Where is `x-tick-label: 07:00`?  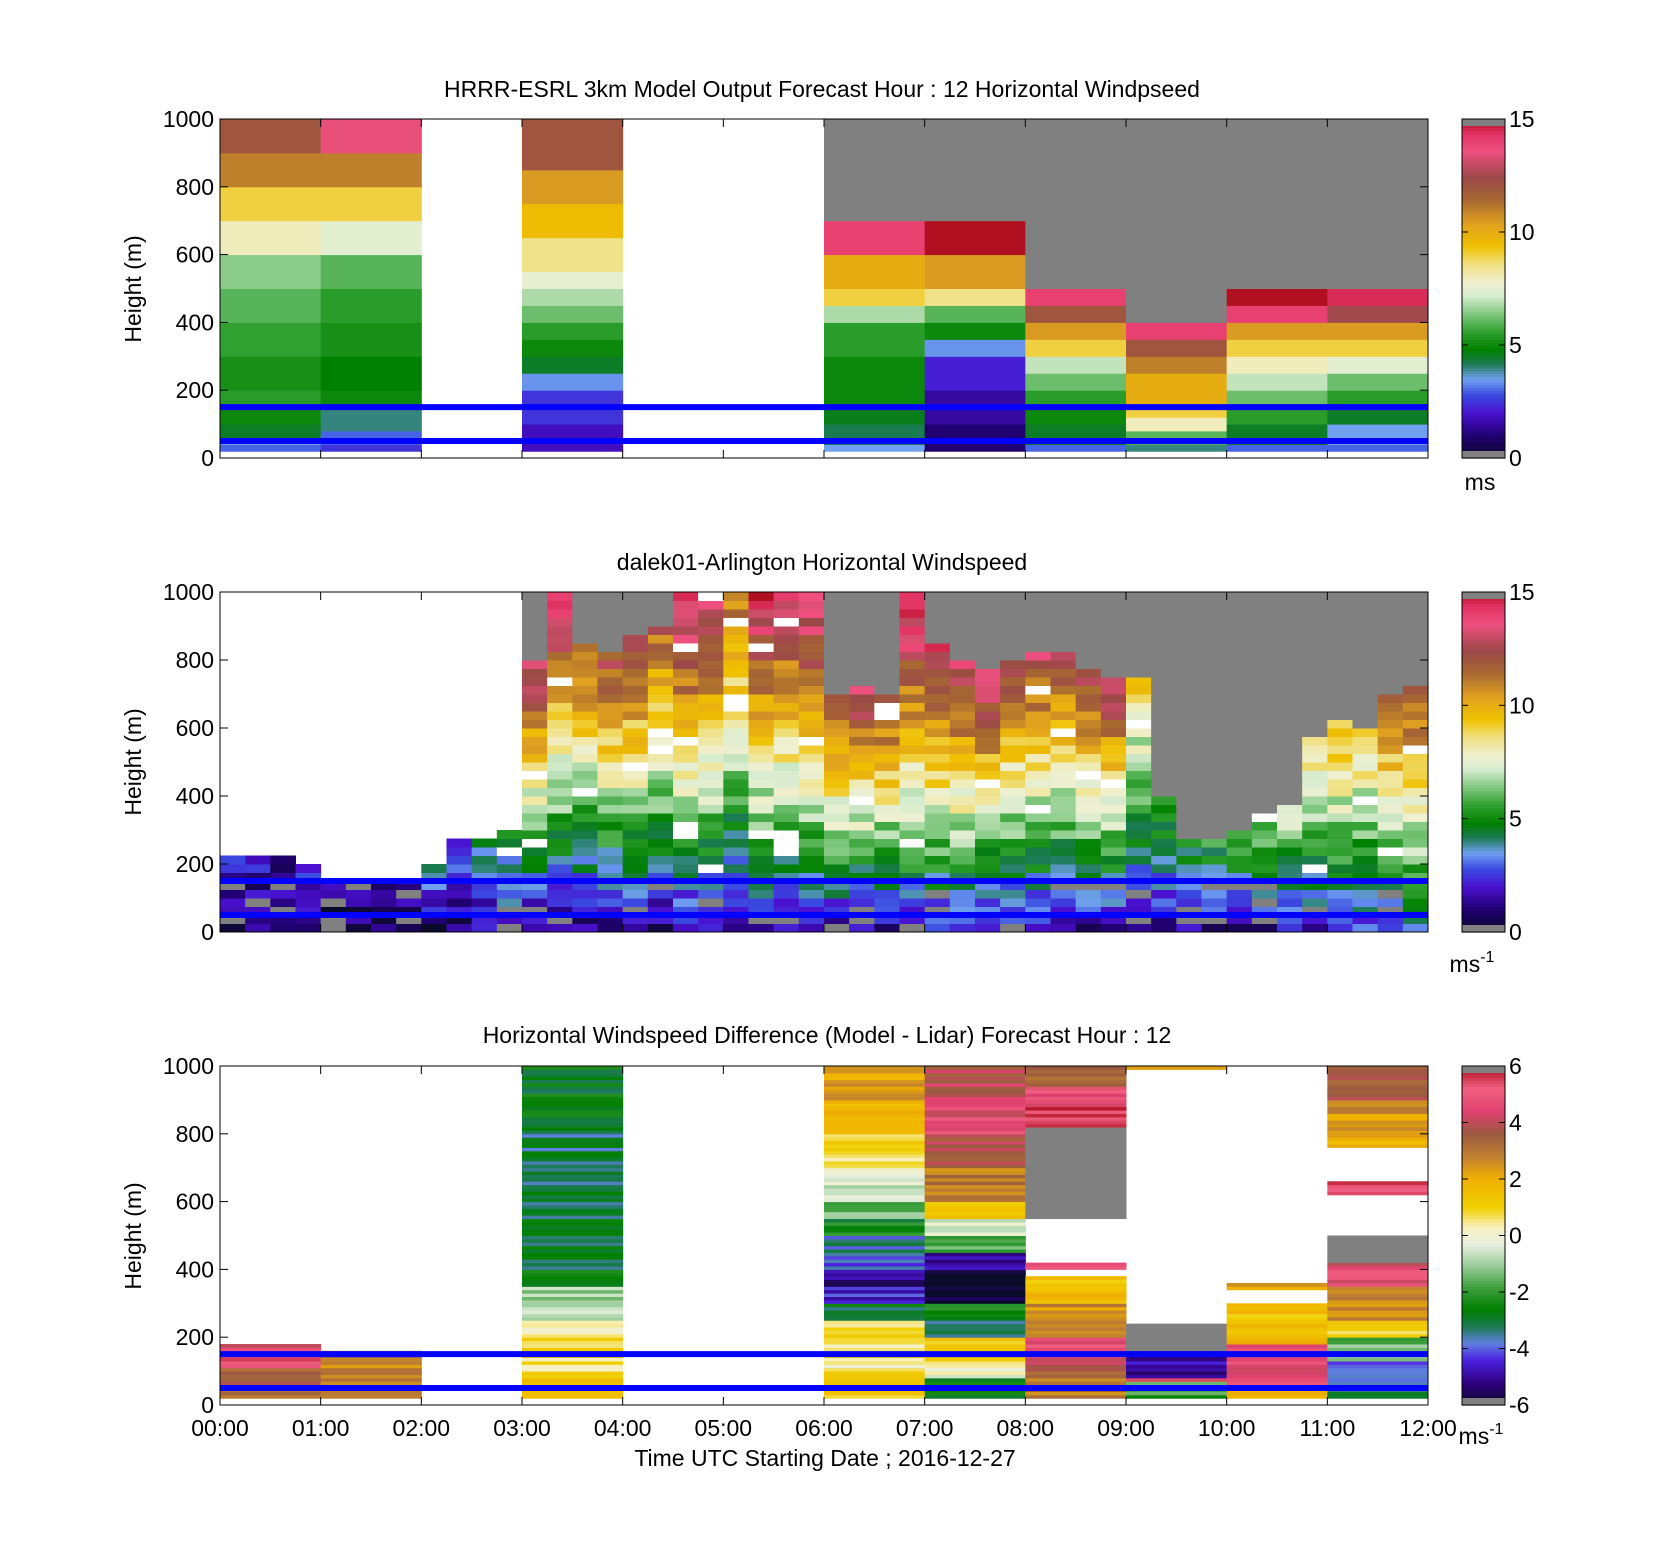 x-tick-label: 07:00 is located at coordinates (925, 1428).